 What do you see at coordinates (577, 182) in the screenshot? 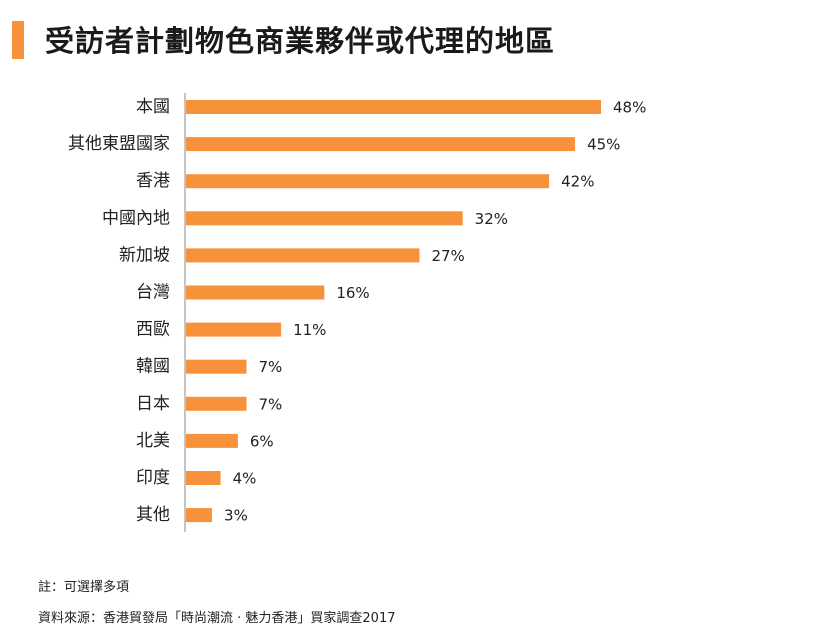
I see `data-label: 42%` at bounding box center [577, 182].